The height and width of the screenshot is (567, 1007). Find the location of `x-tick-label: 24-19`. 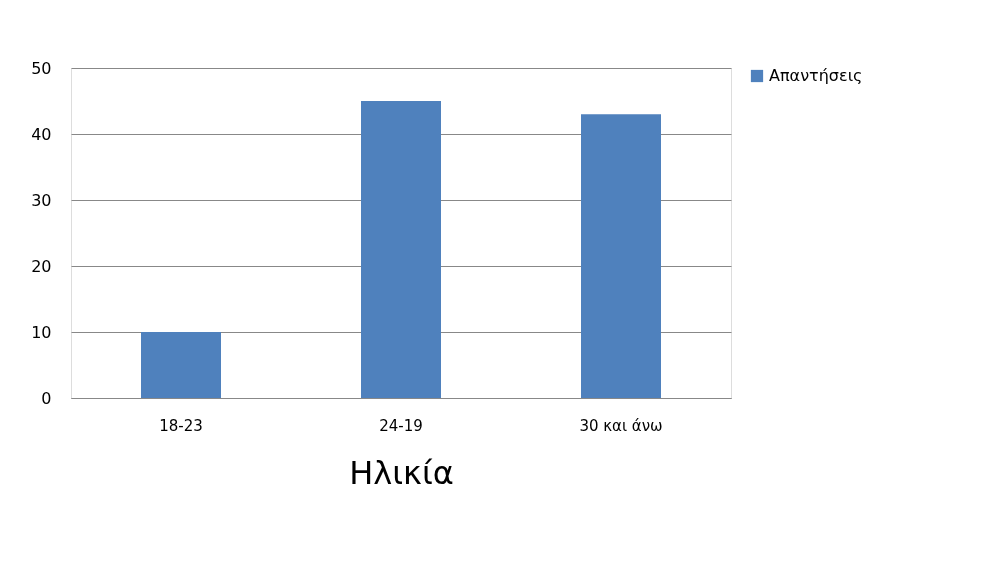

x-tick-label: 24-19 is located at coordinates (401, 425).